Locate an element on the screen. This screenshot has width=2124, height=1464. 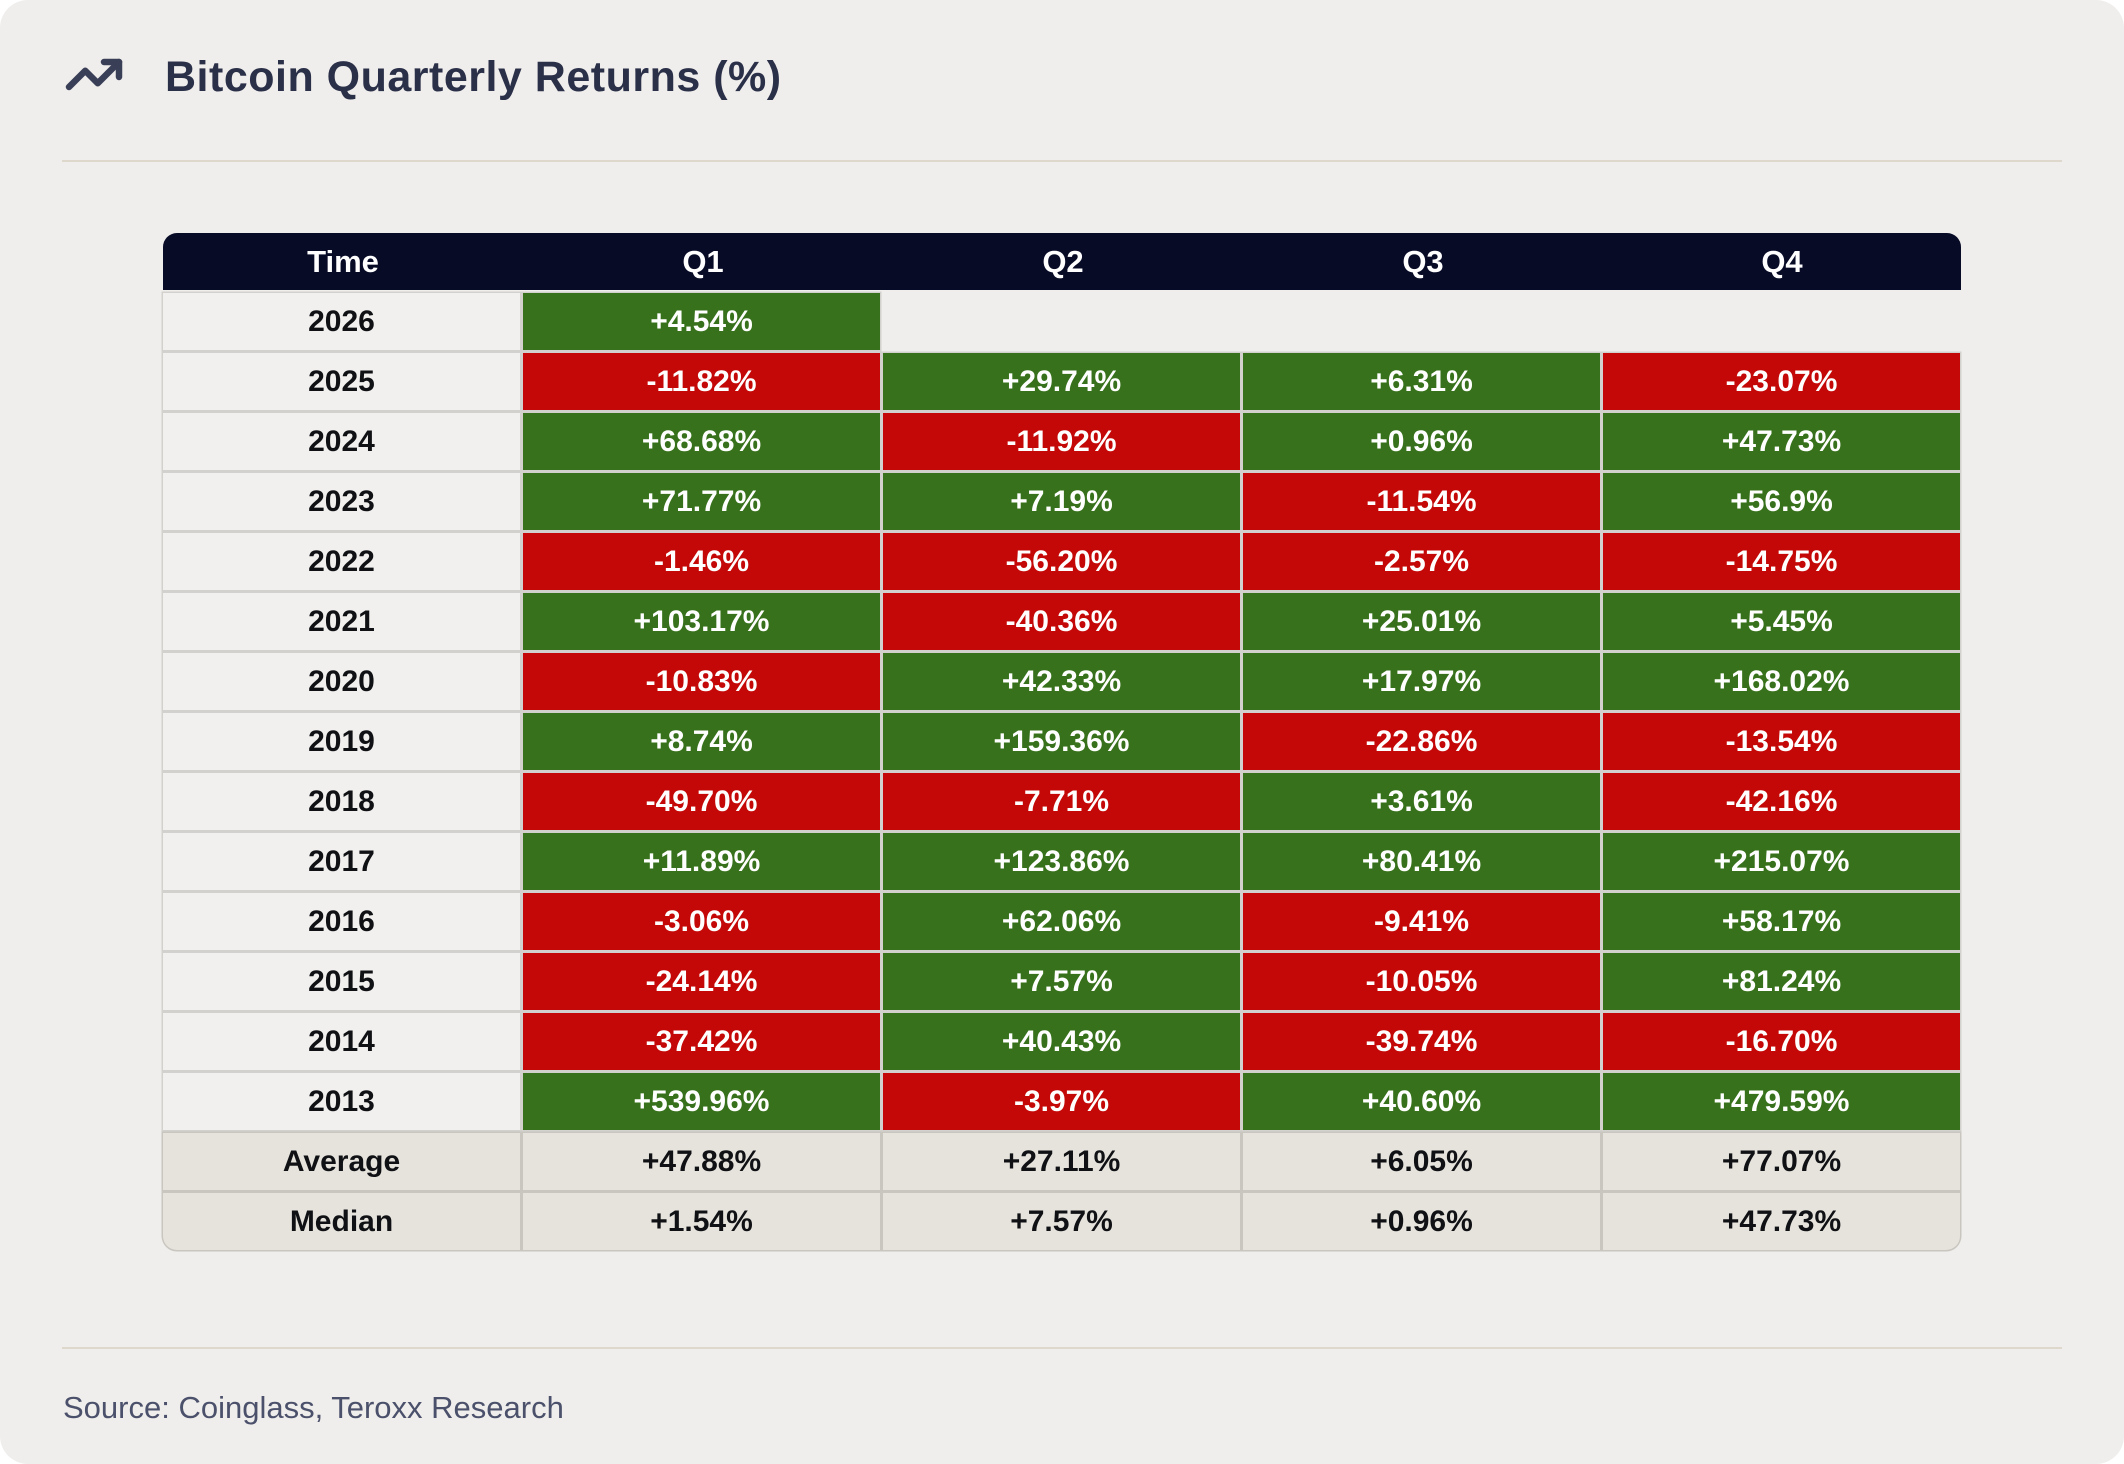
return-cell: +40.43% is located at coordinates (1061, 1041).